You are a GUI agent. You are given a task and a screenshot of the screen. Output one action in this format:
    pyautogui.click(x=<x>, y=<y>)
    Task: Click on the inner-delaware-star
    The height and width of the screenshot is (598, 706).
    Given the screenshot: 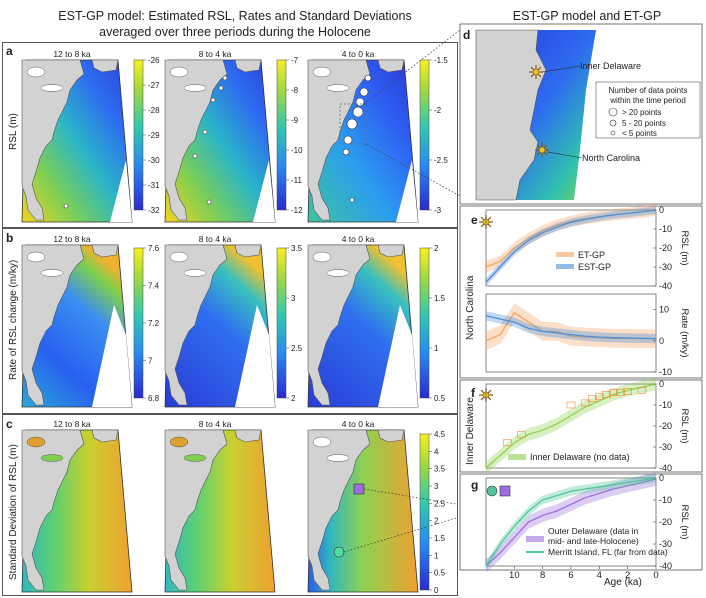 What is the action you would take?
    pyautogui.click(x=536, y=72)
    